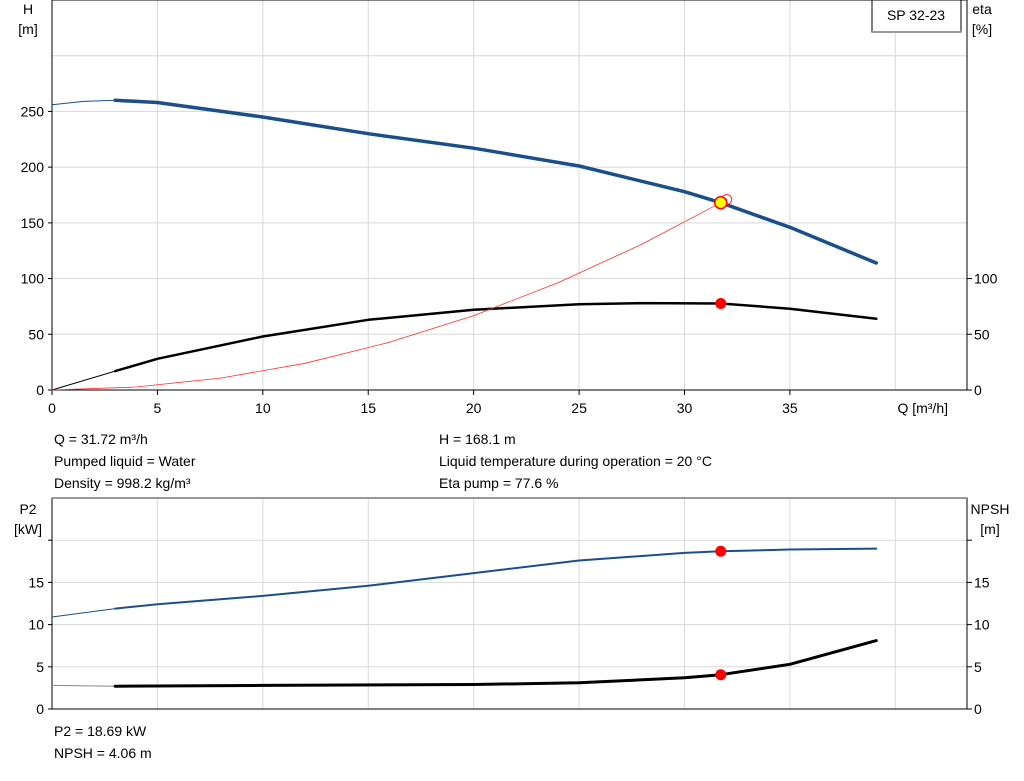 This screenshot has height=781, width=1024. Describe the element at coordinates (496, 578) in the screenshot. I see `p2-curve` at that location.